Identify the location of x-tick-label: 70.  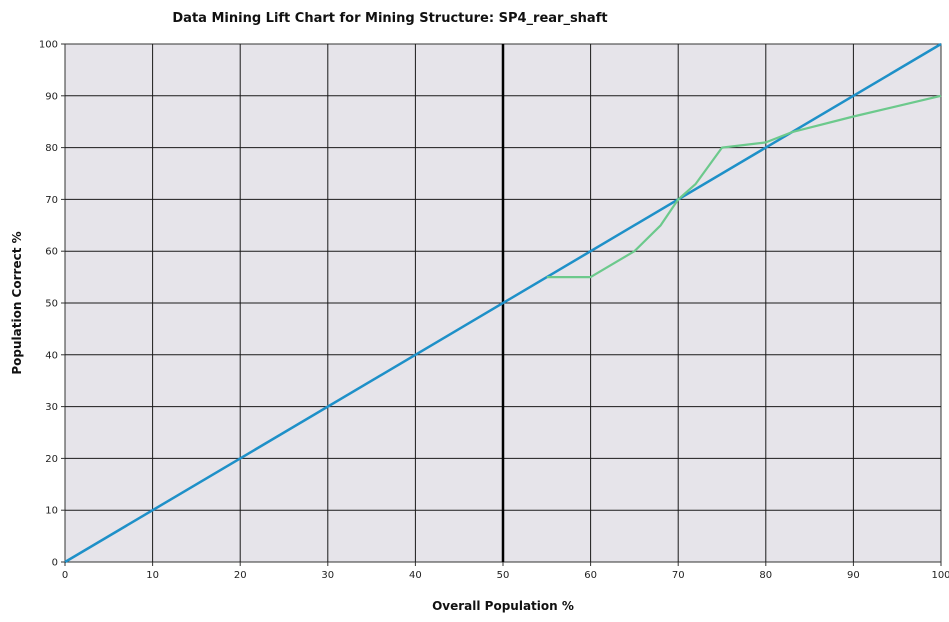
(678, 575).